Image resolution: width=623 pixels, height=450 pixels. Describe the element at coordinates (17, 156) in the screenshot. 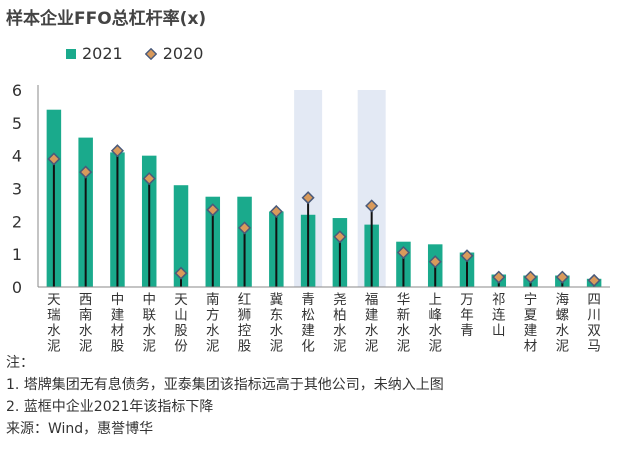

I see `y-tick-label: 4` at that location.